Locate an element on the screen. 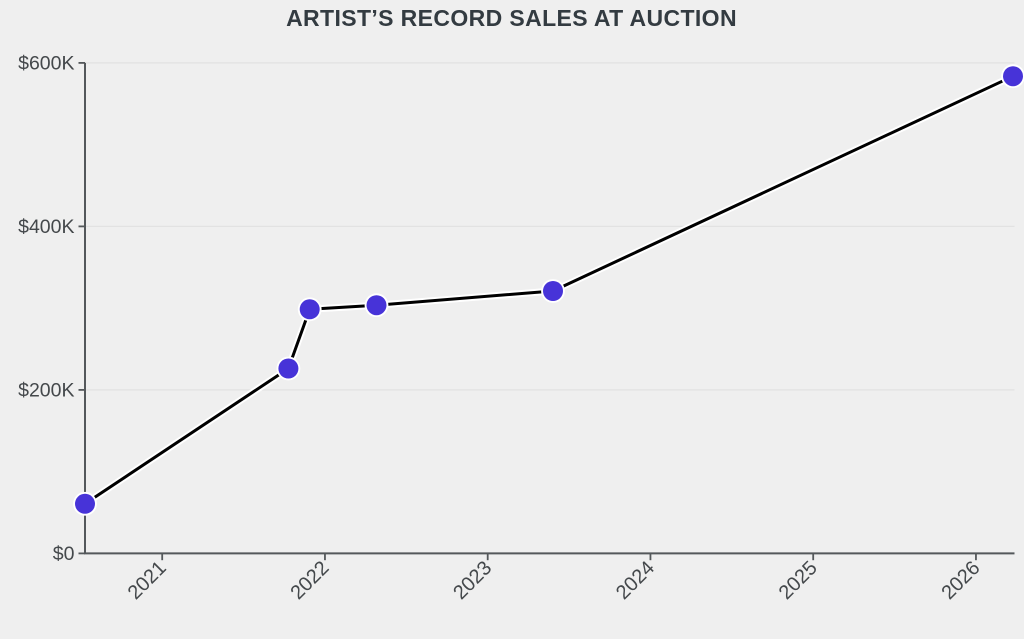 Image resolution: width=1024 pixels, height=639 pixels. svg-text: $600K is located at coordinates (46, 63).